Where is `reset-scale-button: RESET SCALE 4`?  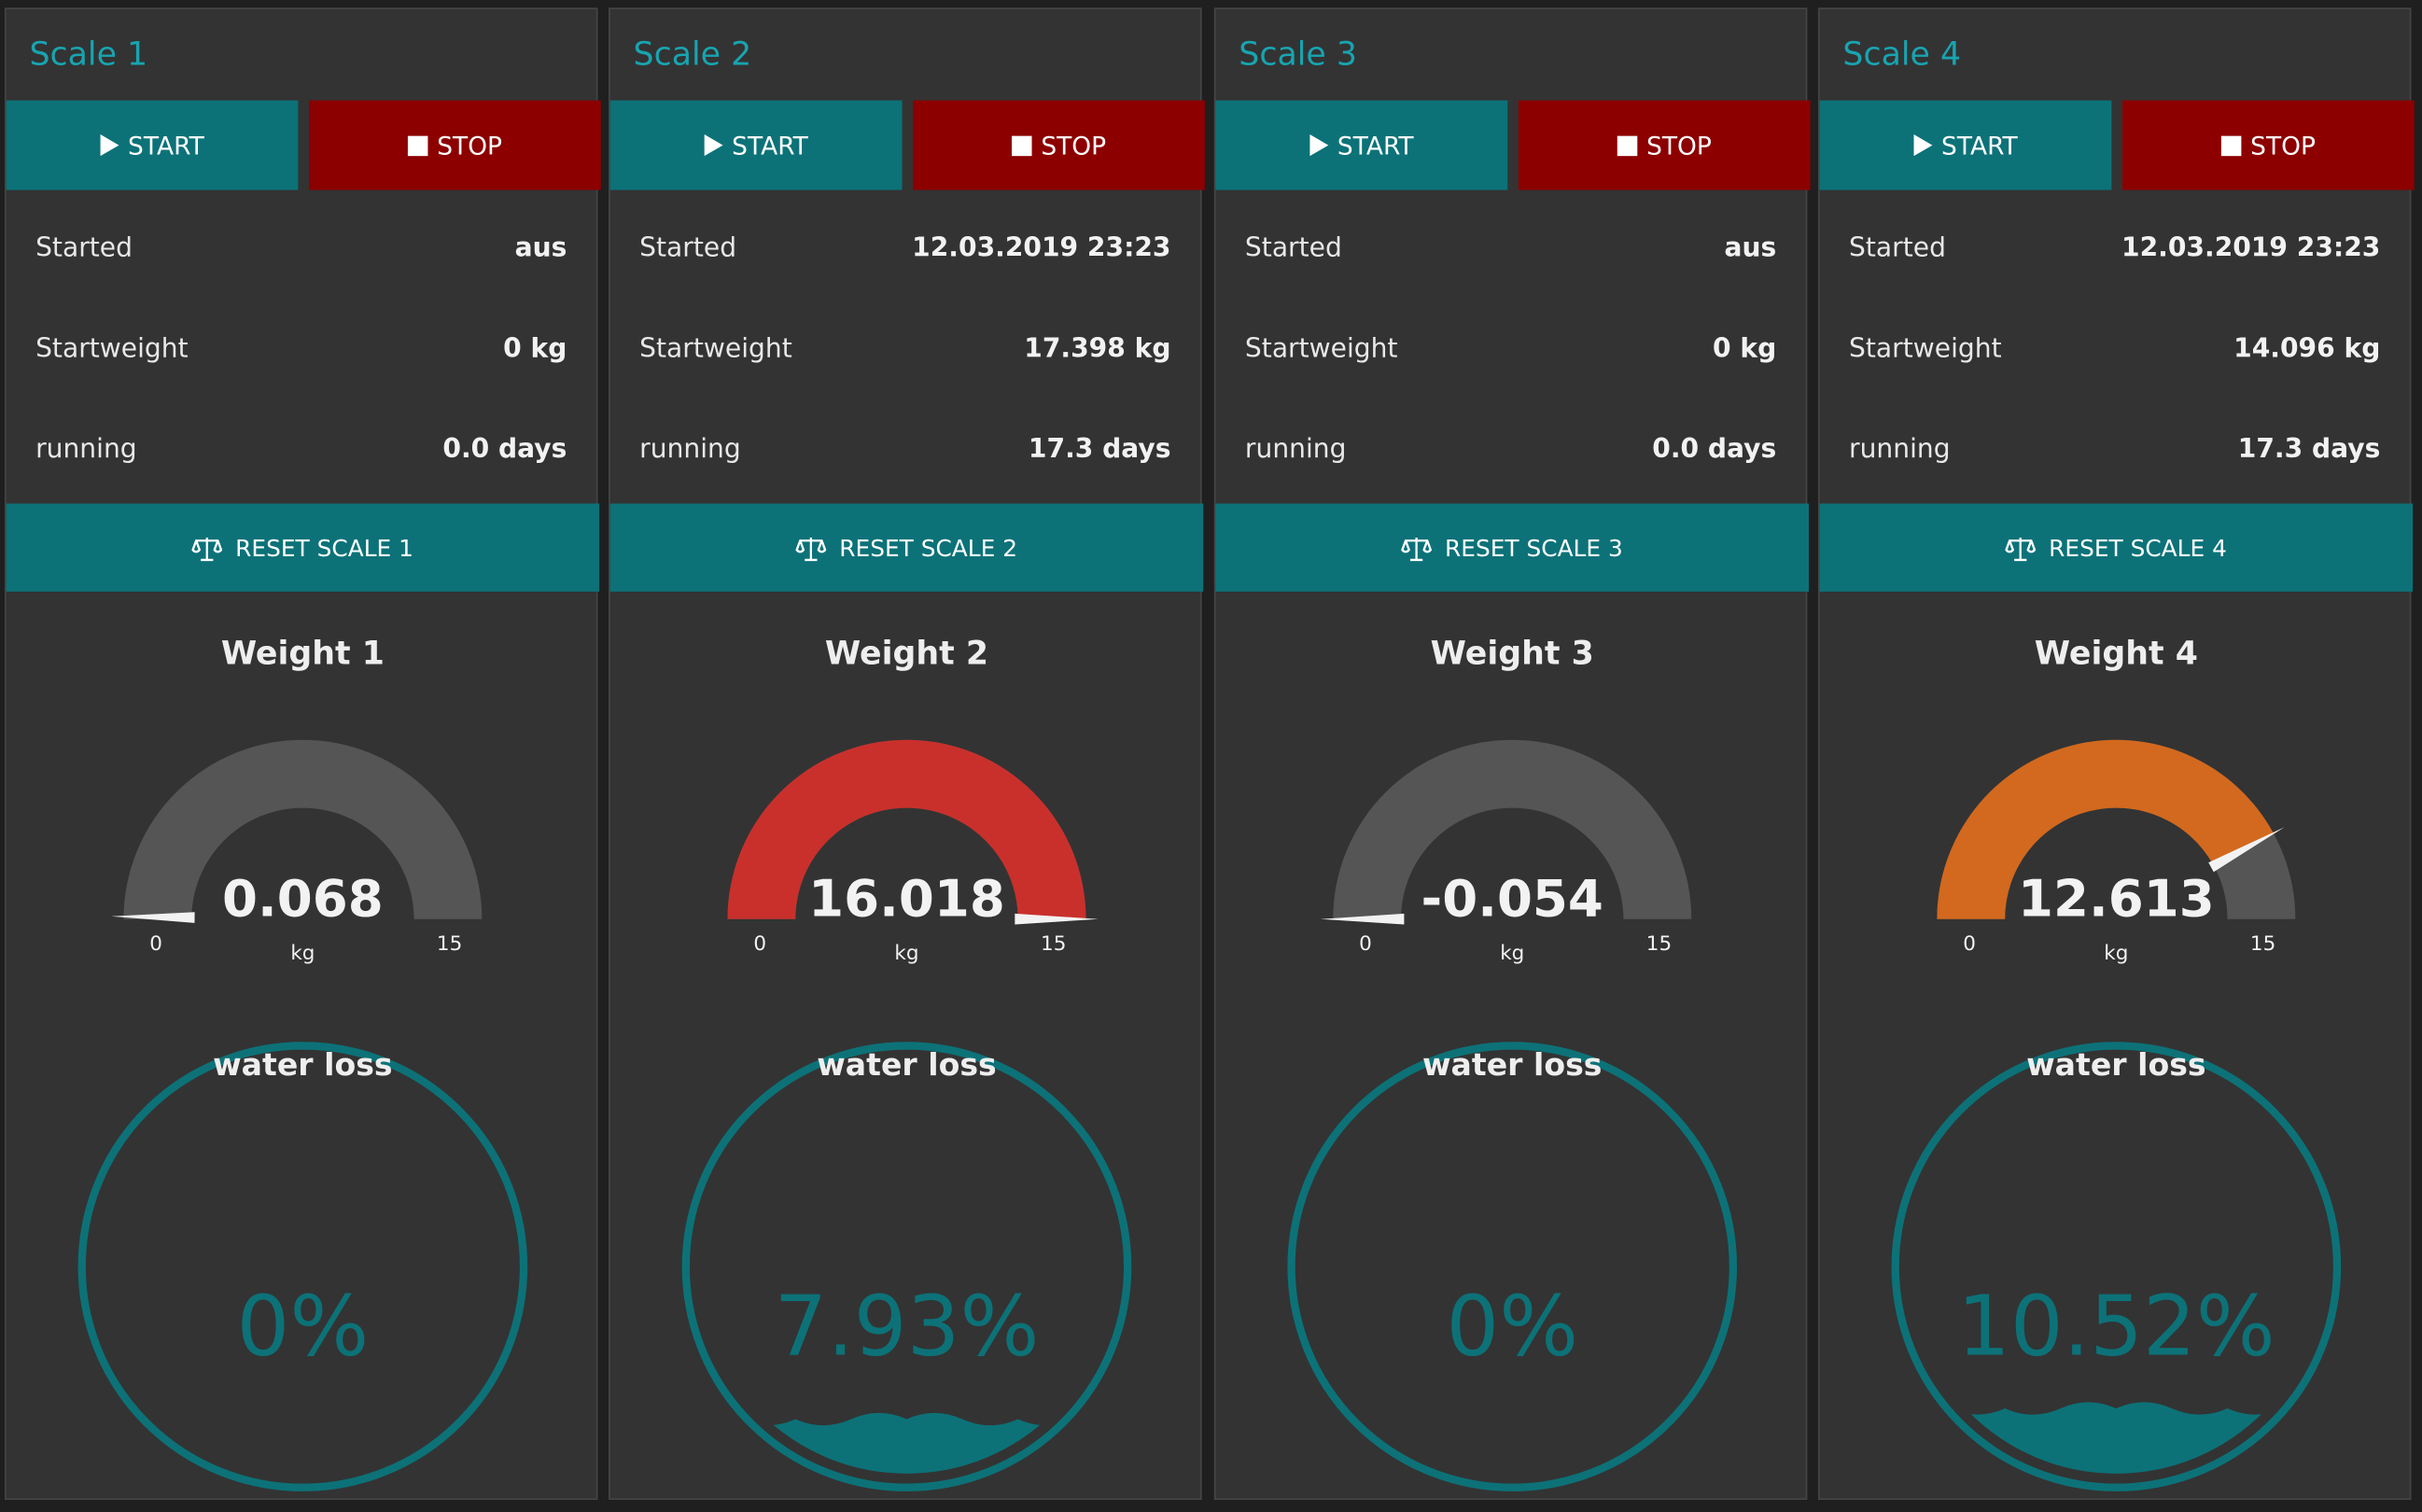 reset-scale-button: RESET SCALE 4 is located at coordinates (2116, 547).